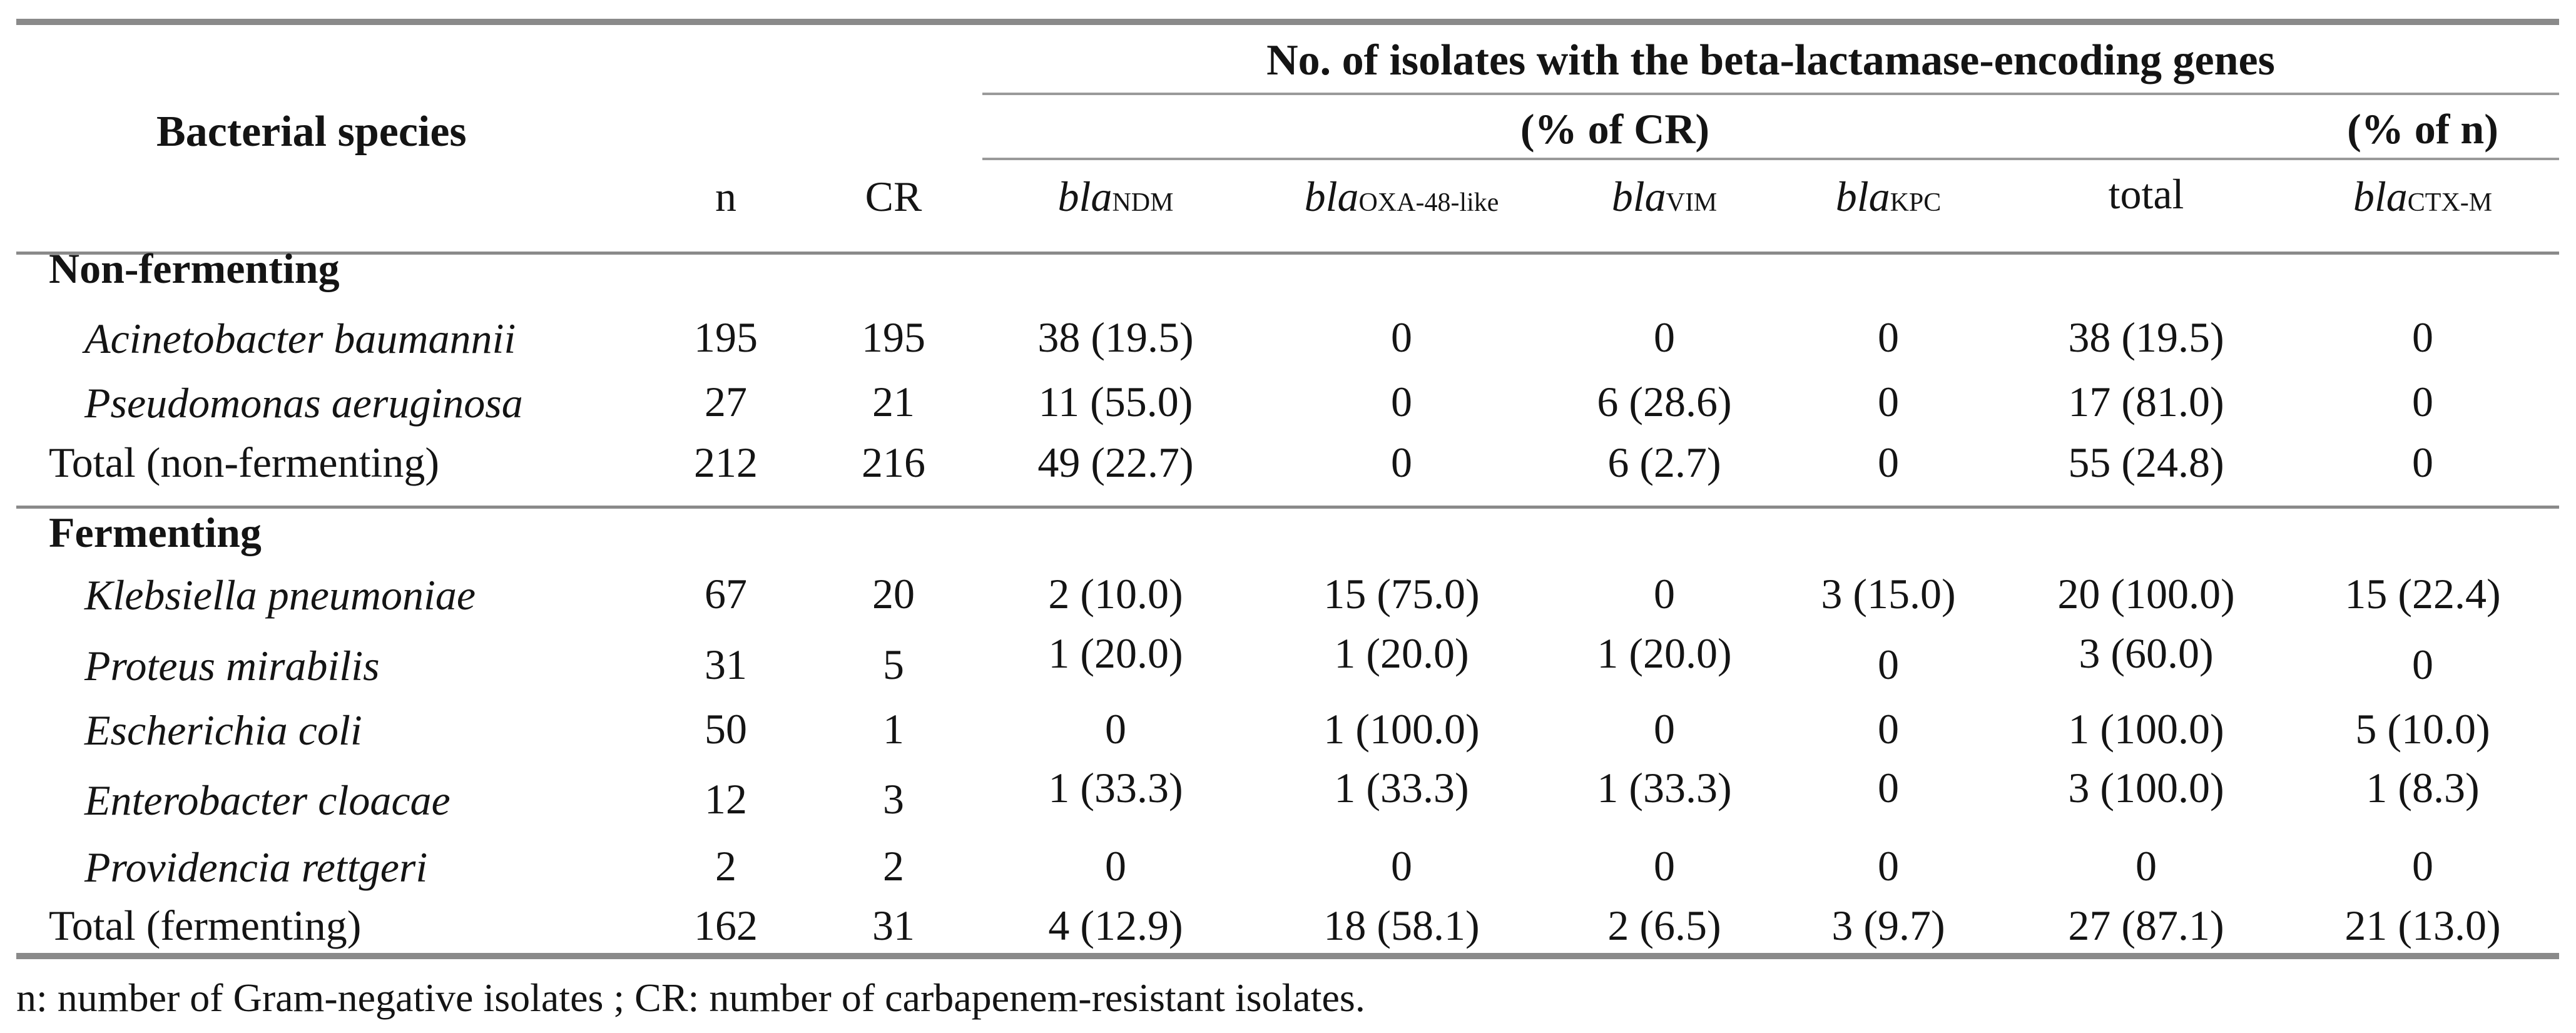 This screenshot has width=2576, height=1033. I want to click on subgroup-header-rule, so click(1771, 159).